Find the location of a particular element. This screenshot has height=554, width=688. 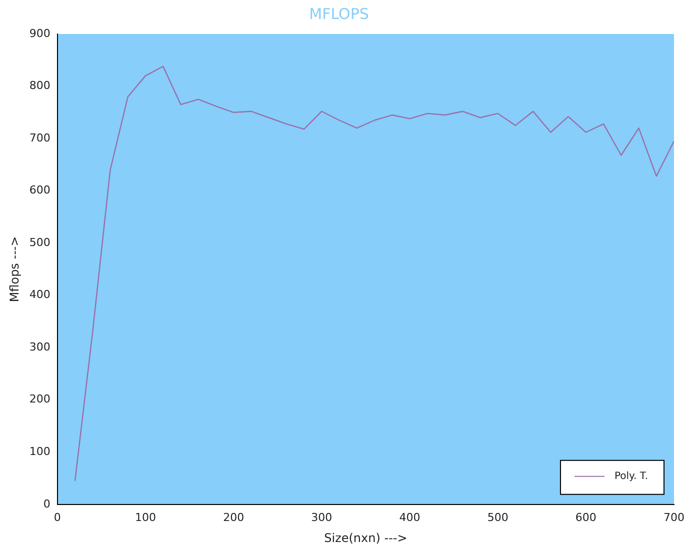

legend-label: Poly. T. is located at coordinates (631, 476).